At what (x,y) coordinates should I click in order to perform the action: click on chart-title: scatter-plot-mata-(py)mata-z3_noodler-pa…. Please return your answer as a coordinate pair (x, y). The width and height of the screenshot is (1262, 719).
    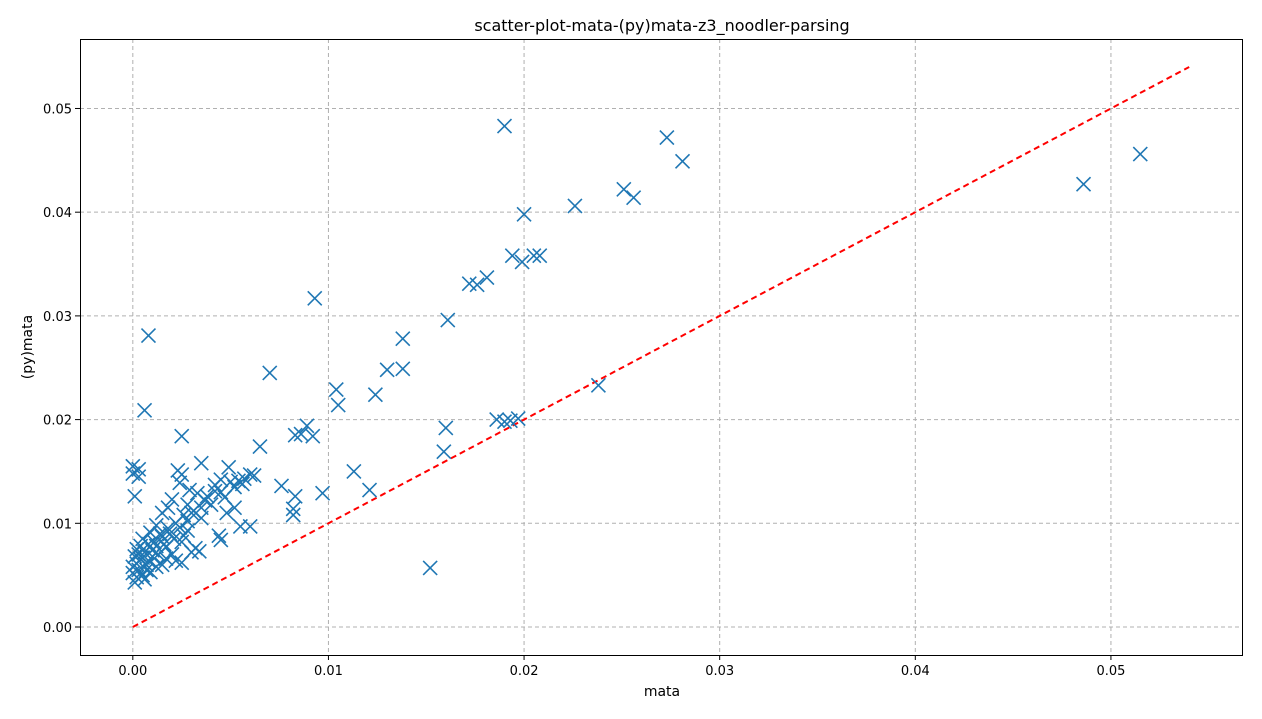
    Looking at the image, I should click on (661, 26).